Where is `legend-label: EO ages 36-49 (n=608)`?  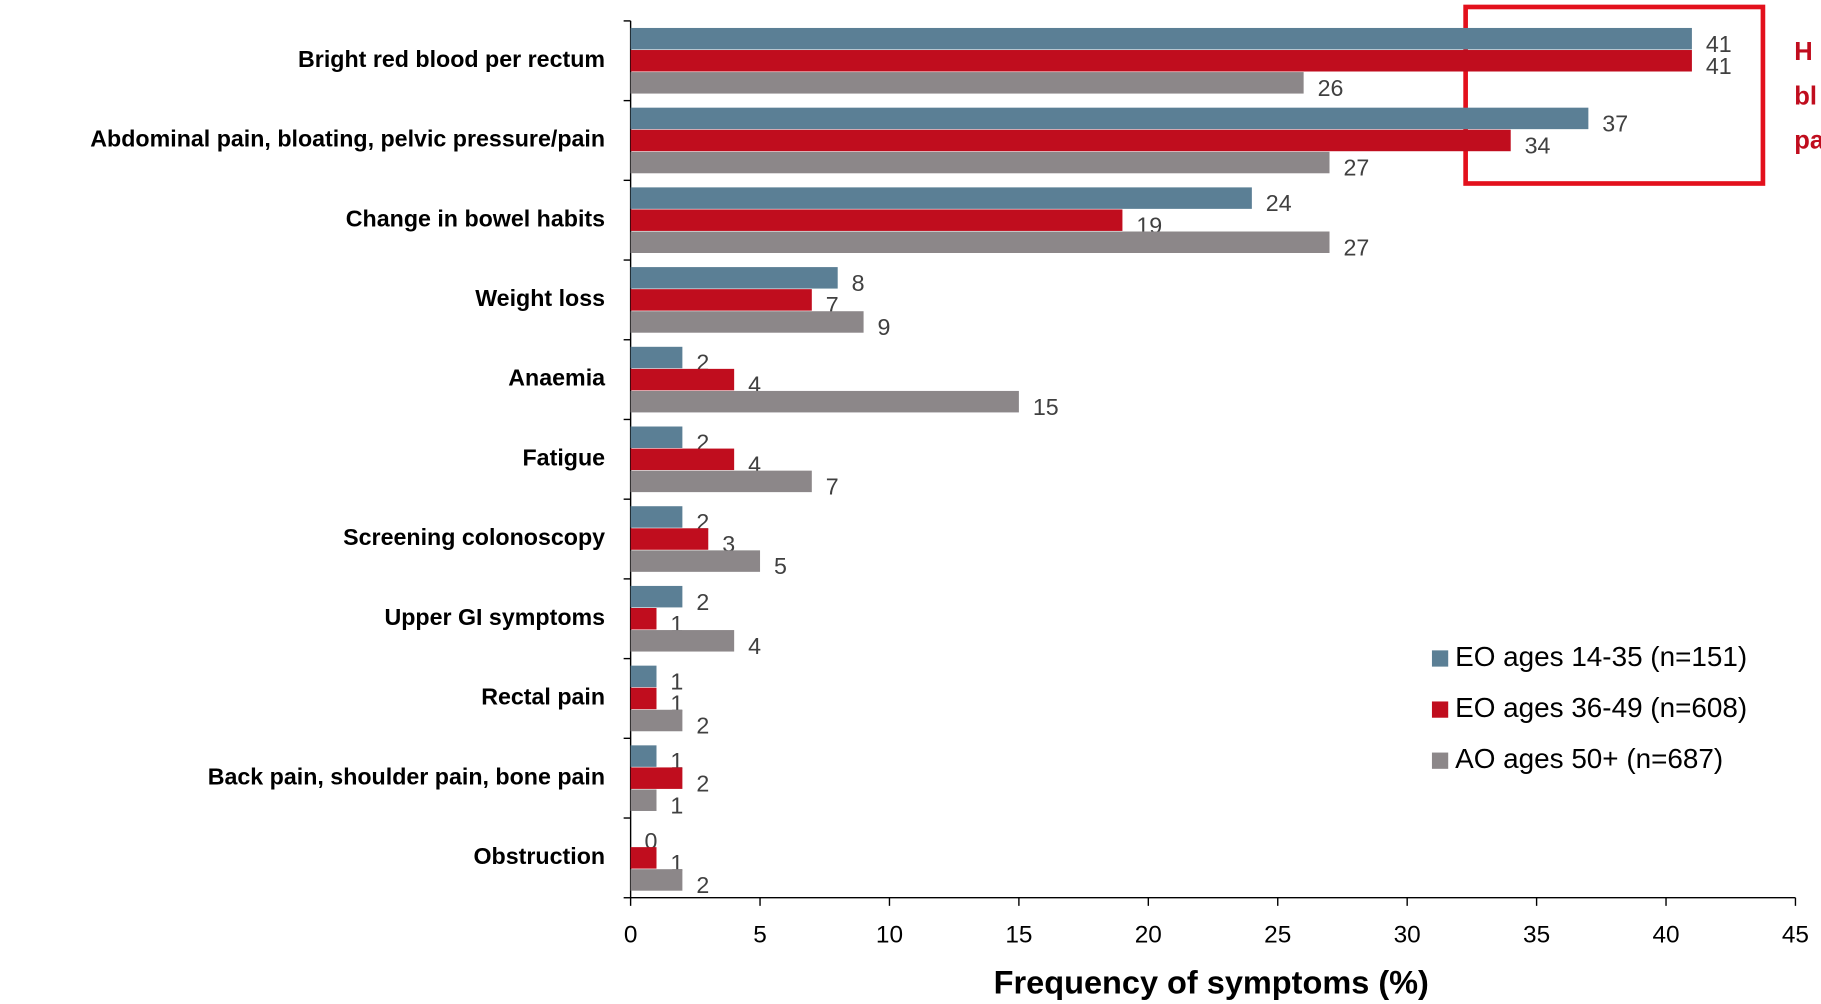
legend-label: EO ages 36-49 (n=608) is located at coordinates (1601, 707).